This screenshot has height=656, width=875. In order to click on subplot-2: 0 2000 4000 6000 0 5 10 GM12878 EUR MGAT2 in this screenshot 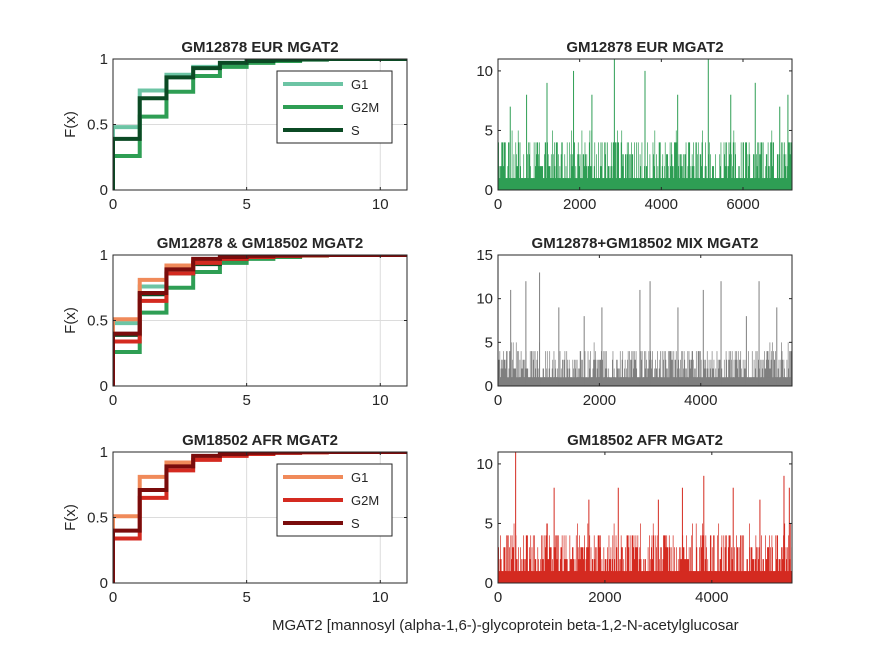, I will do `click(634, 126)`.